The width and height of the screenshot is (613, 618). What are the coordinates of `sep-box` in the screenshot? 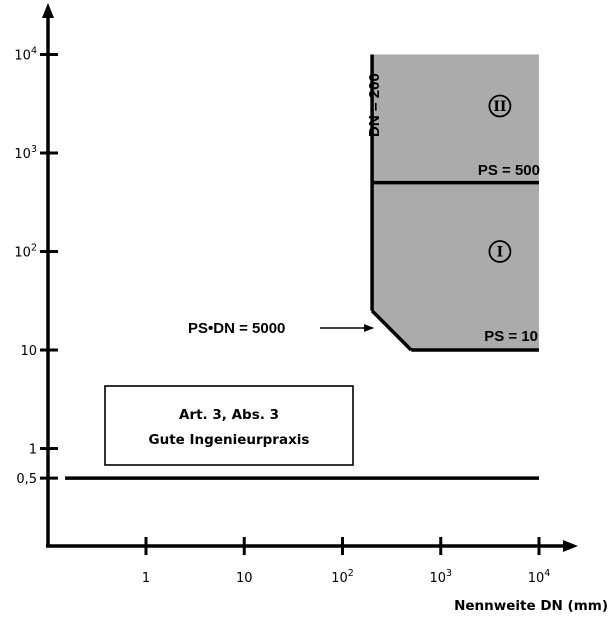 It's located at (229, 425).